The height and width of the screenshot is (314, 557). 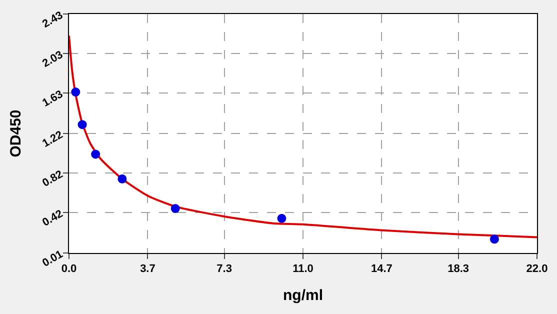 What do you see at coordinates (224, 269) in the screenshot?
I see `x-tick-label: 7.3` at bounding box center [224, 269].